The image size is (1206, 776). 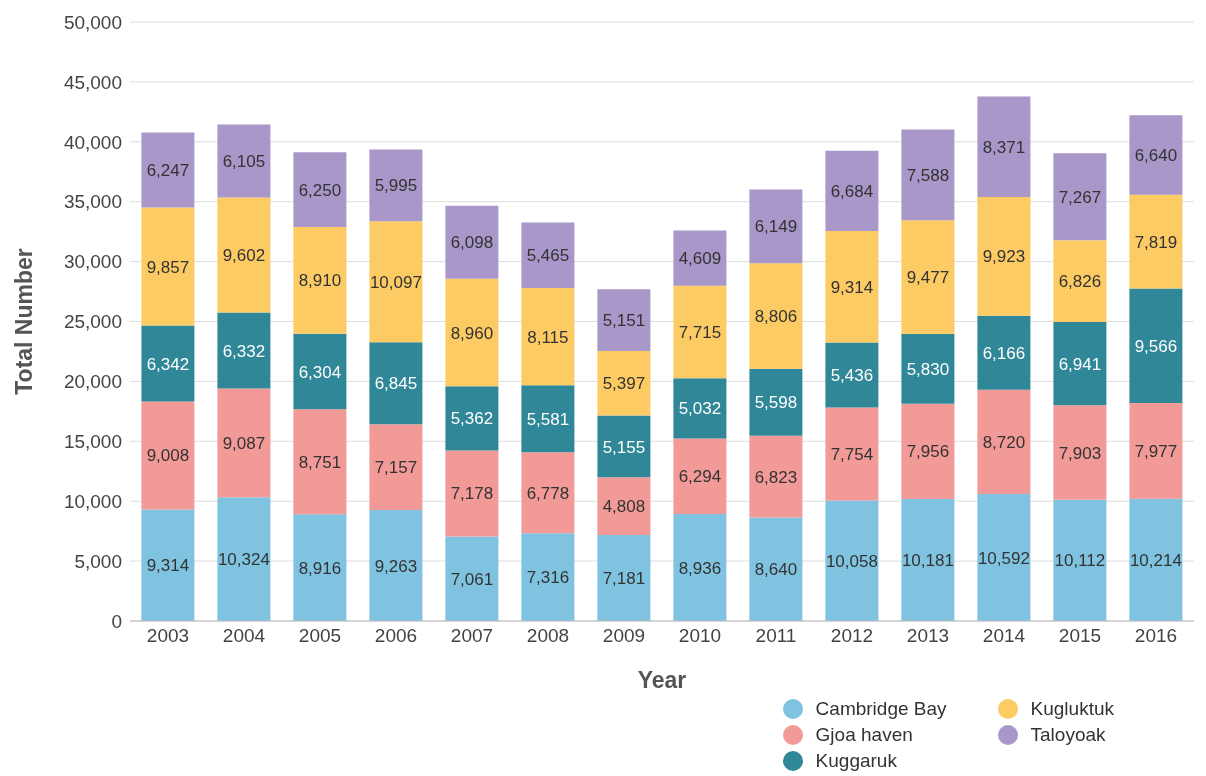 What do you see at coordinates (776, 403) in the screenshot?
I see `data-label: 5,598` at bounding box center [776, 403].